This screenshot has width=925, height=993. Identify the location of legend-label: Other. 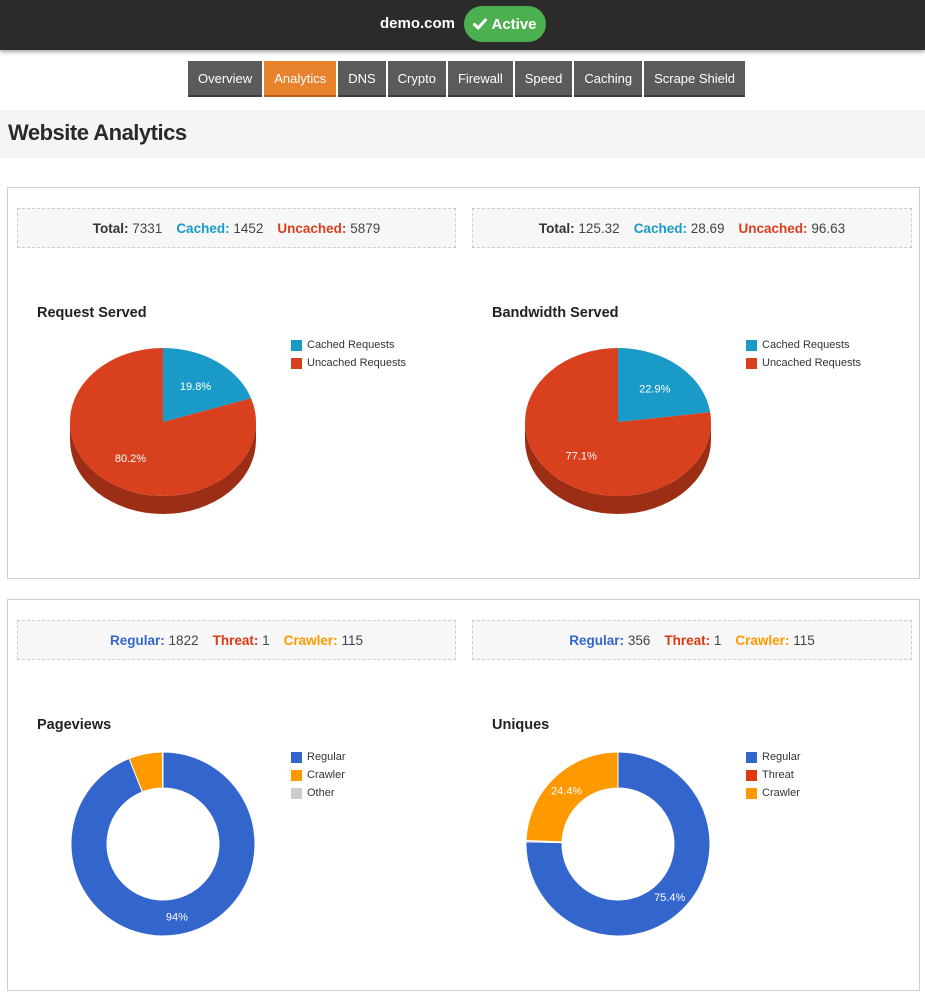
(321, 793).